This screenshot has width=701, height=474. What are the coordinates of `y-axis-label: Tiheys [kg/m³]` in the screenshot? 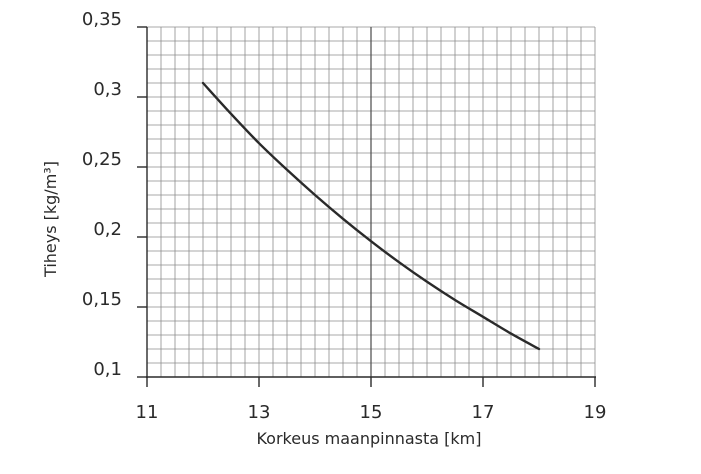 It's located at (50, 219).